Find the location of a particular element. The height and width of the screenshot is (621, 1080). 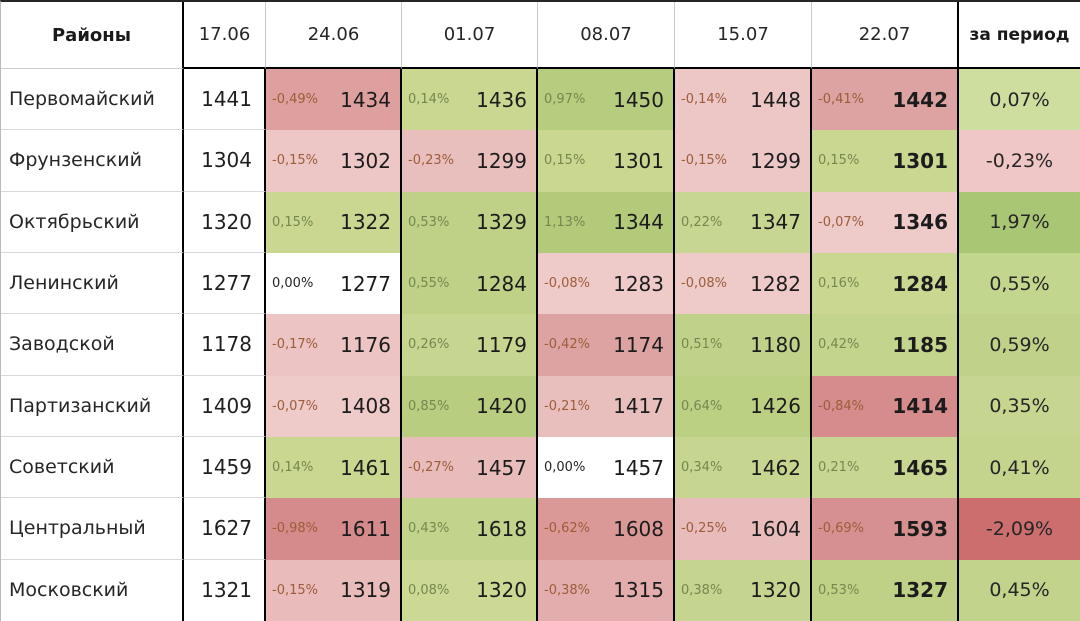

change-cell: 0,21% 1465 is located at coordinates (885, 467).